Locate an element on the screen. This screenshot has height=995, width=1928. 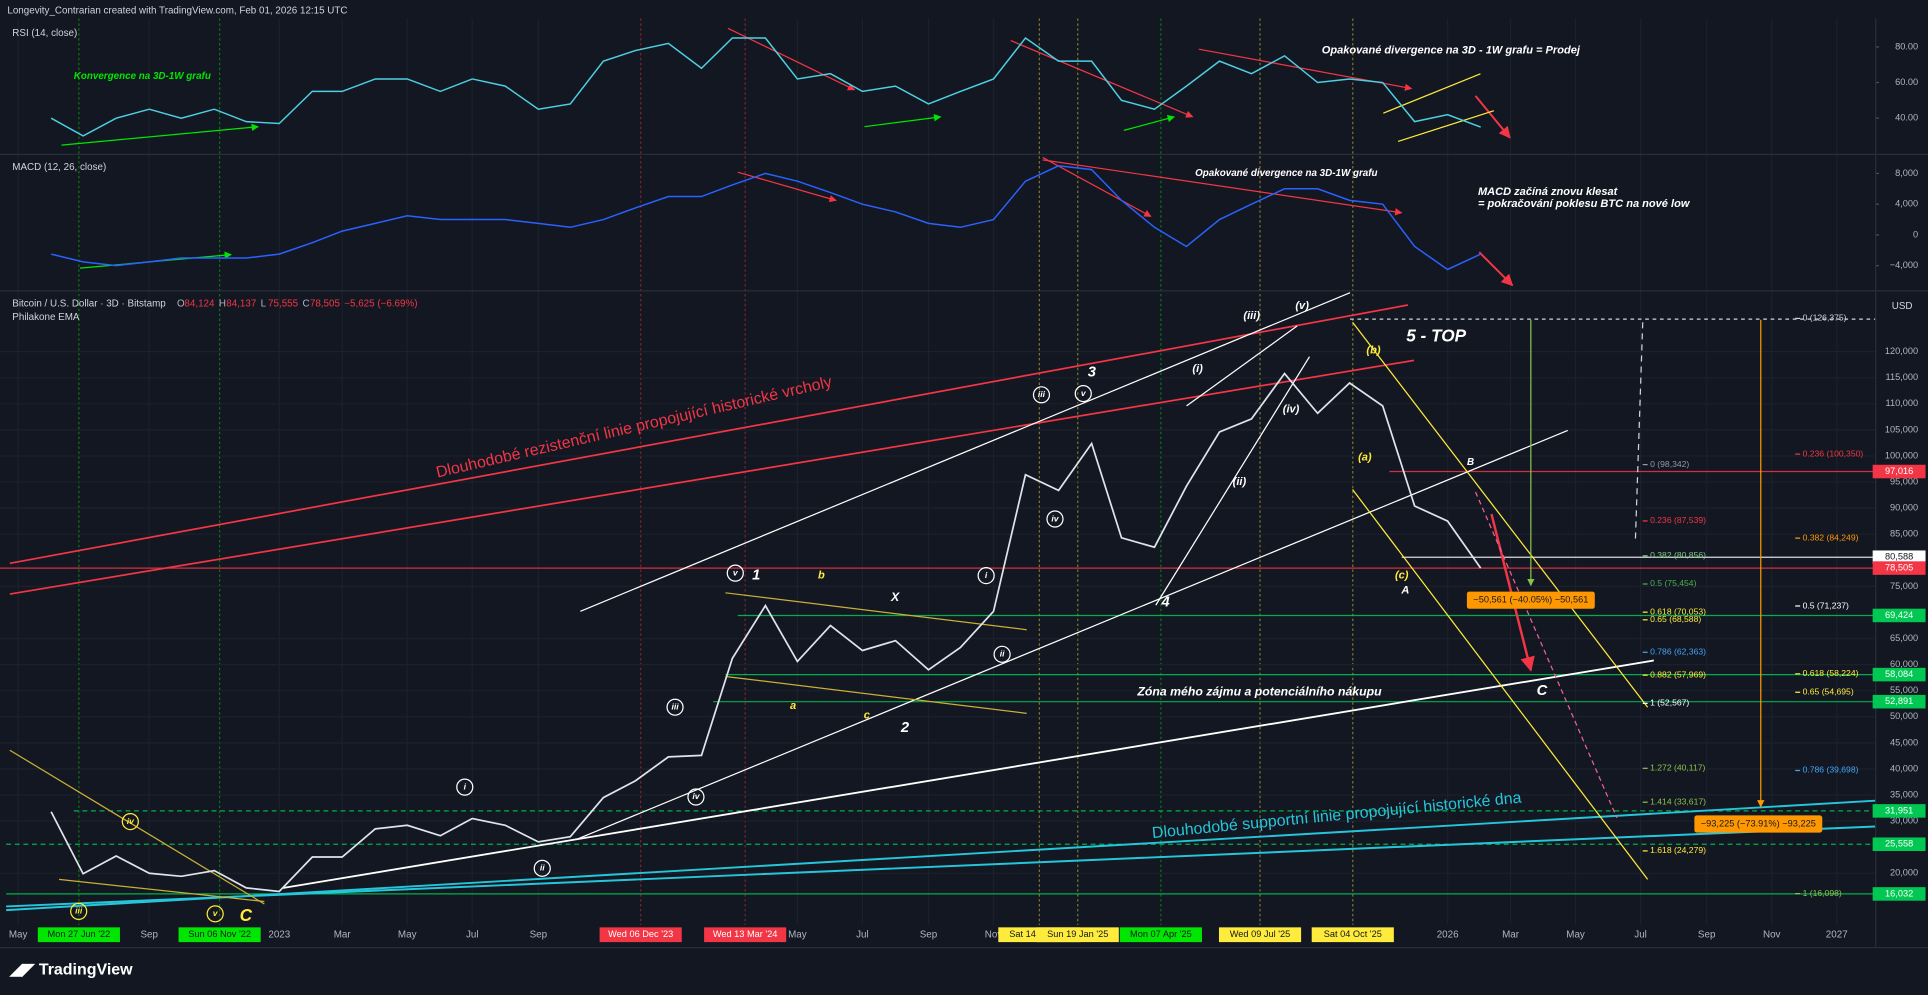
price-badge-label: 78,505 is located at coordinates (1899, 568).